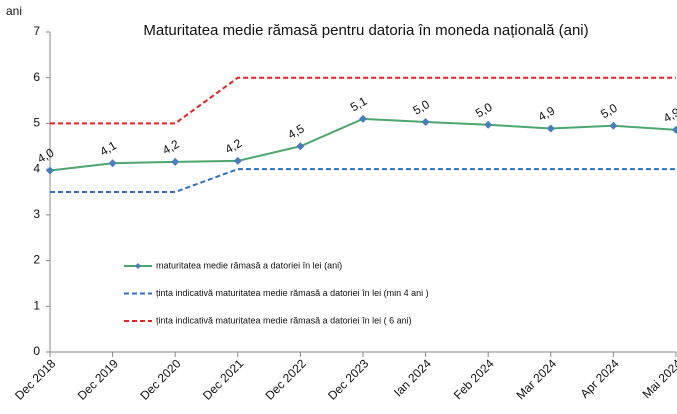  Describe the element at coordinates (14, 11) in the screenshot. I see `y-axis-label: ani` at that location.